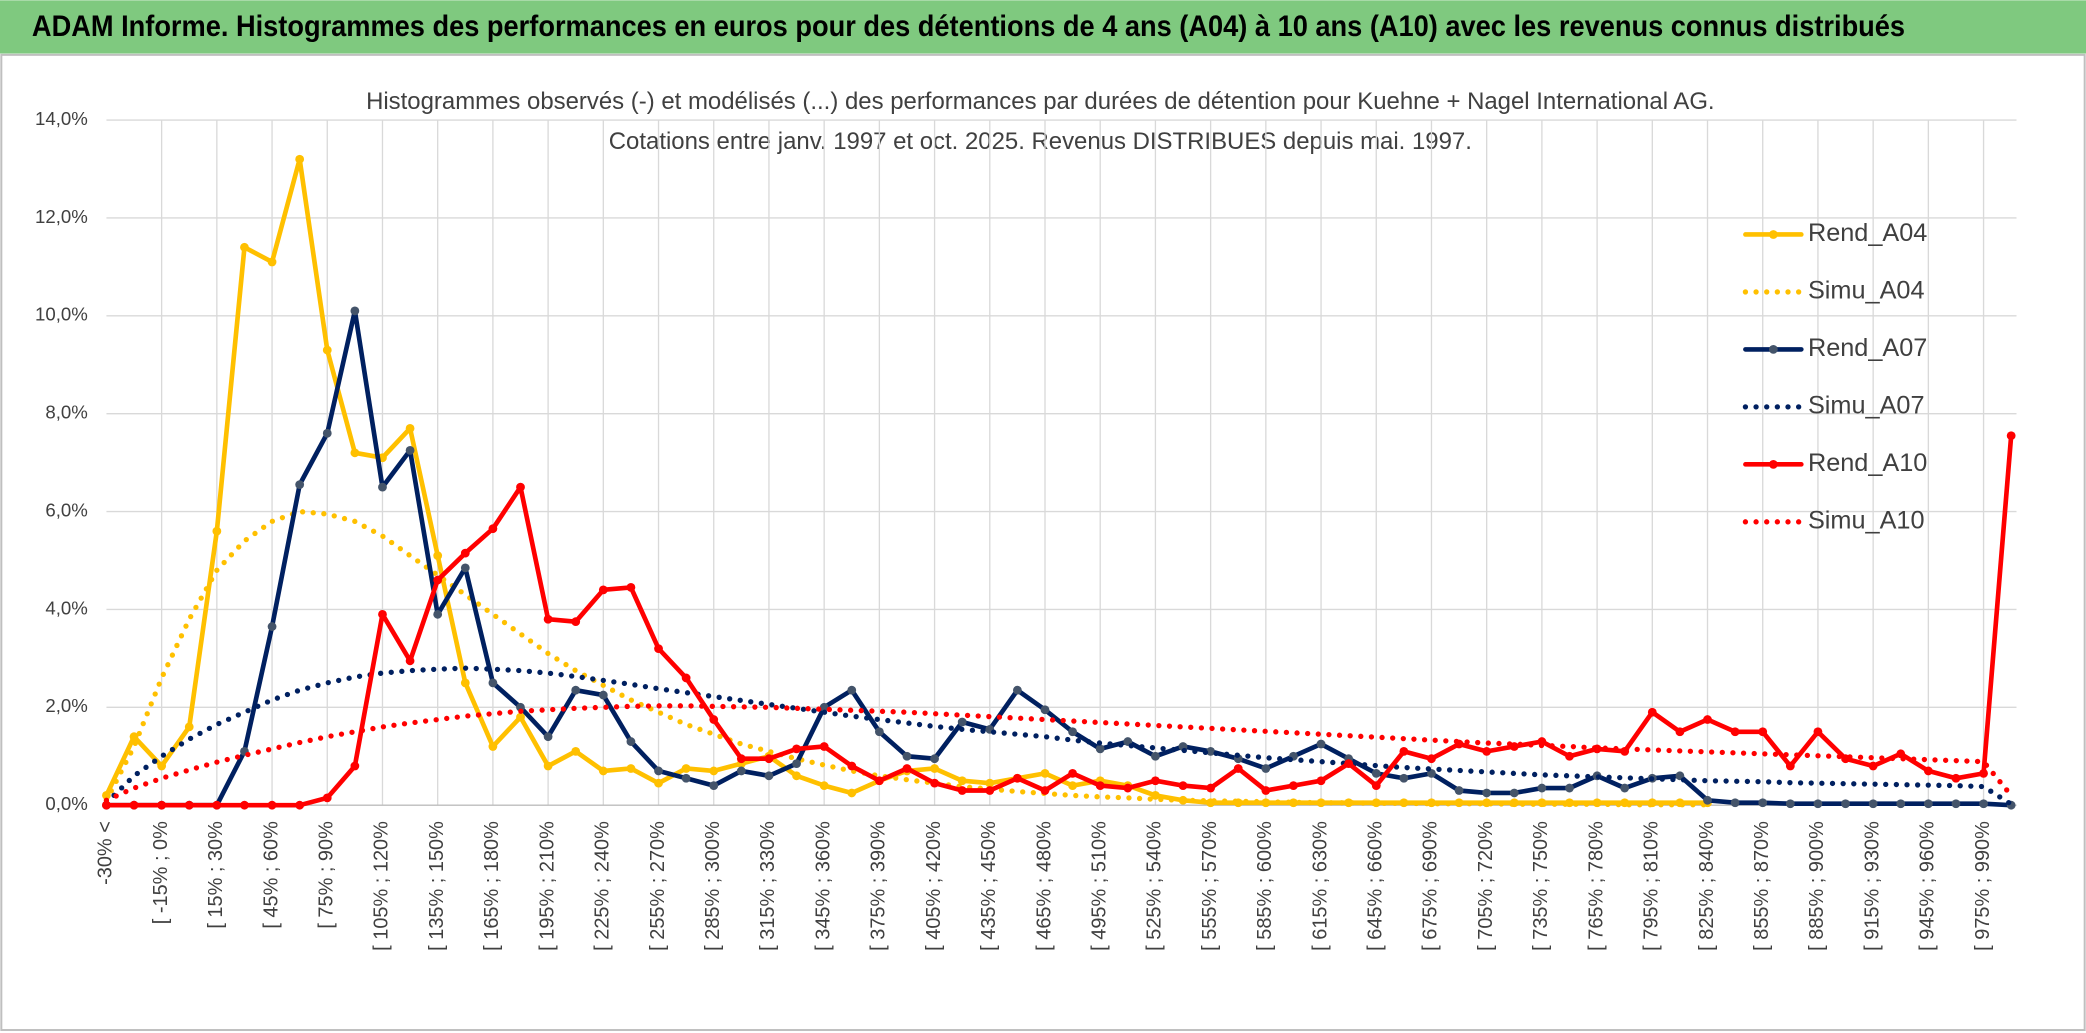  What do you see at coordinates (1867, 463) in the screenshot?
I see `legend-label: Rend_A10` at bounding box center [1867, 463].